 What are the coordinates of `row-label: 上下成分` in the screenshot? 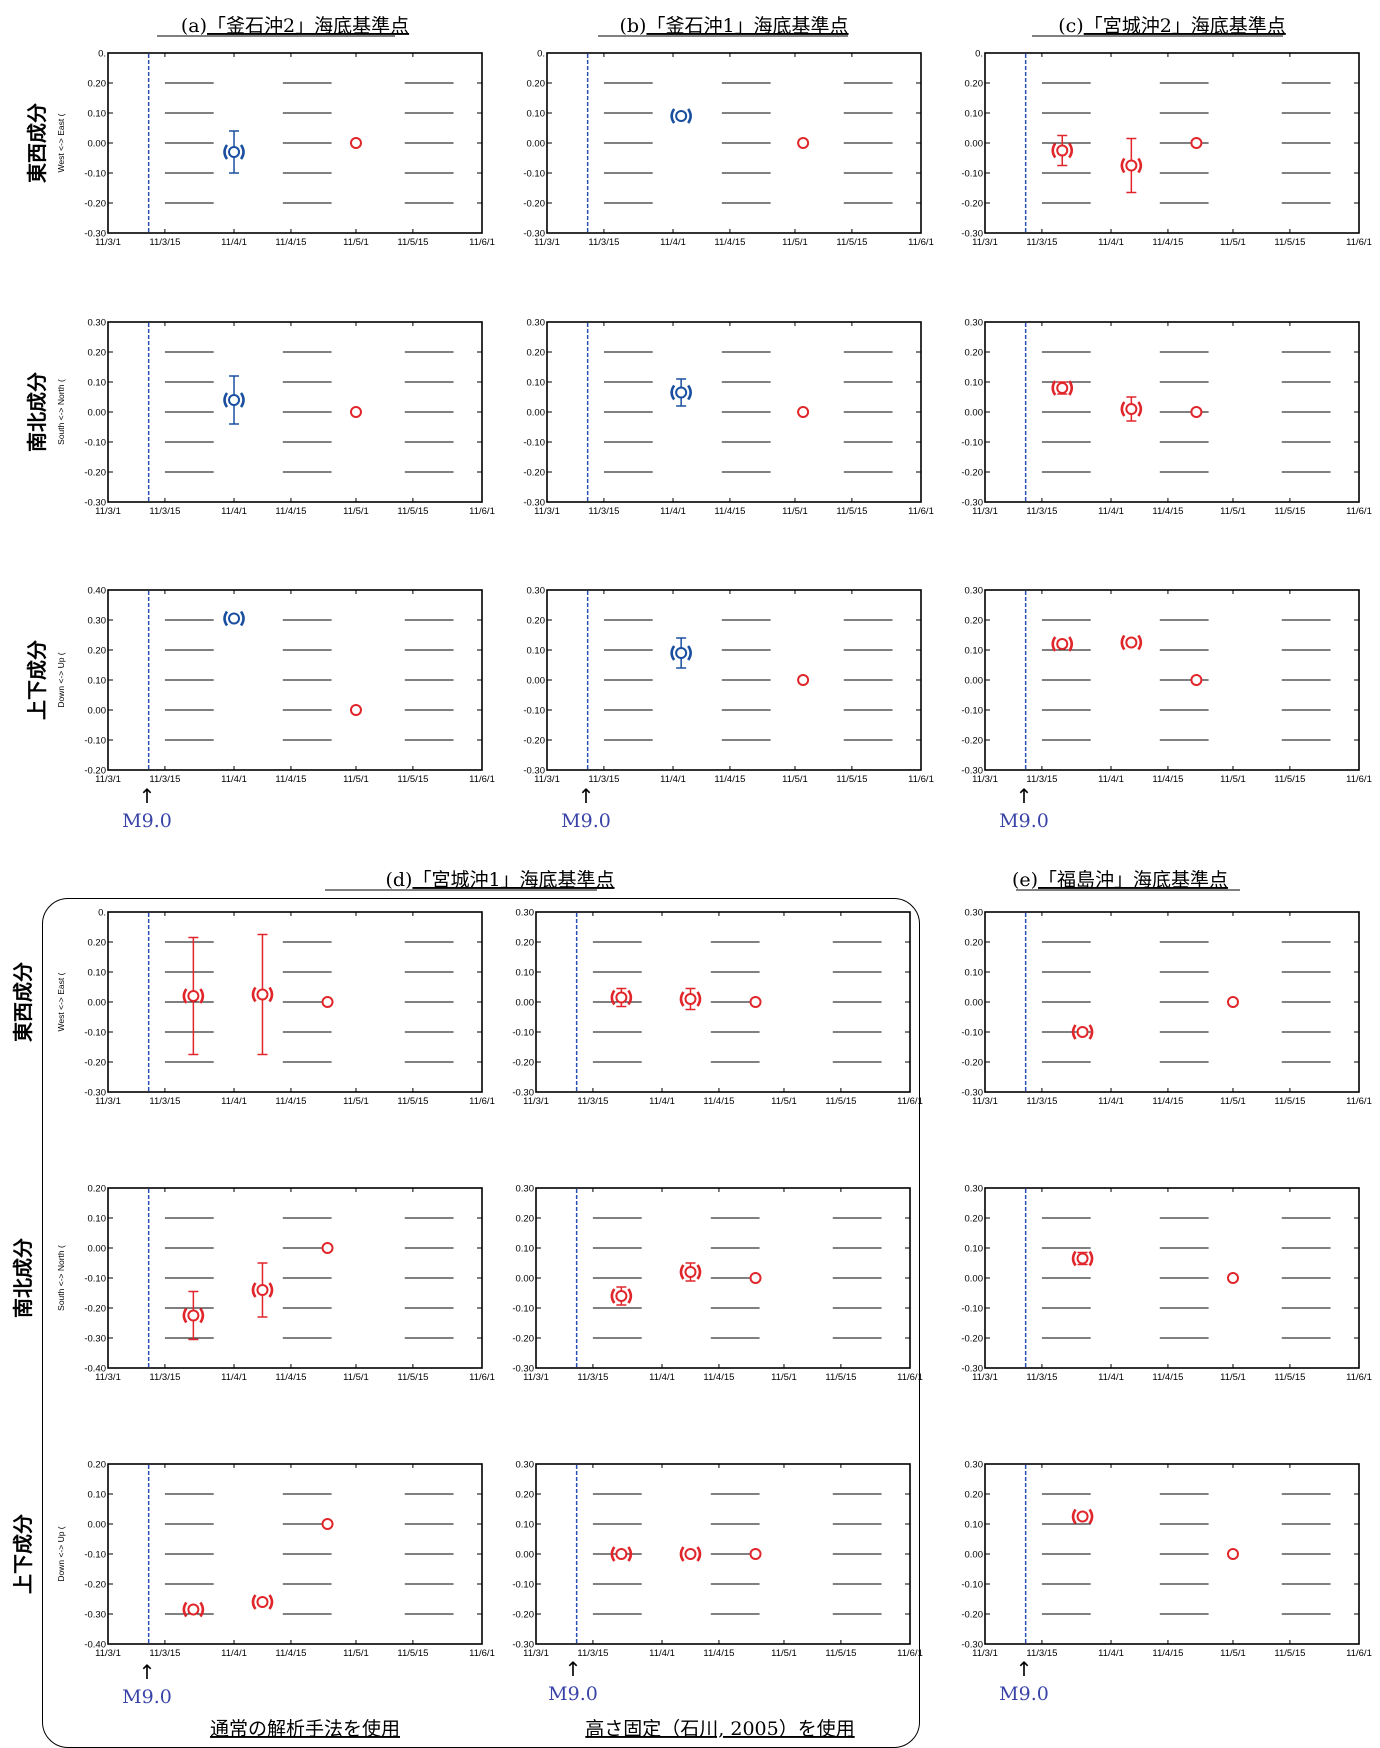 It's located at (23, 1554).